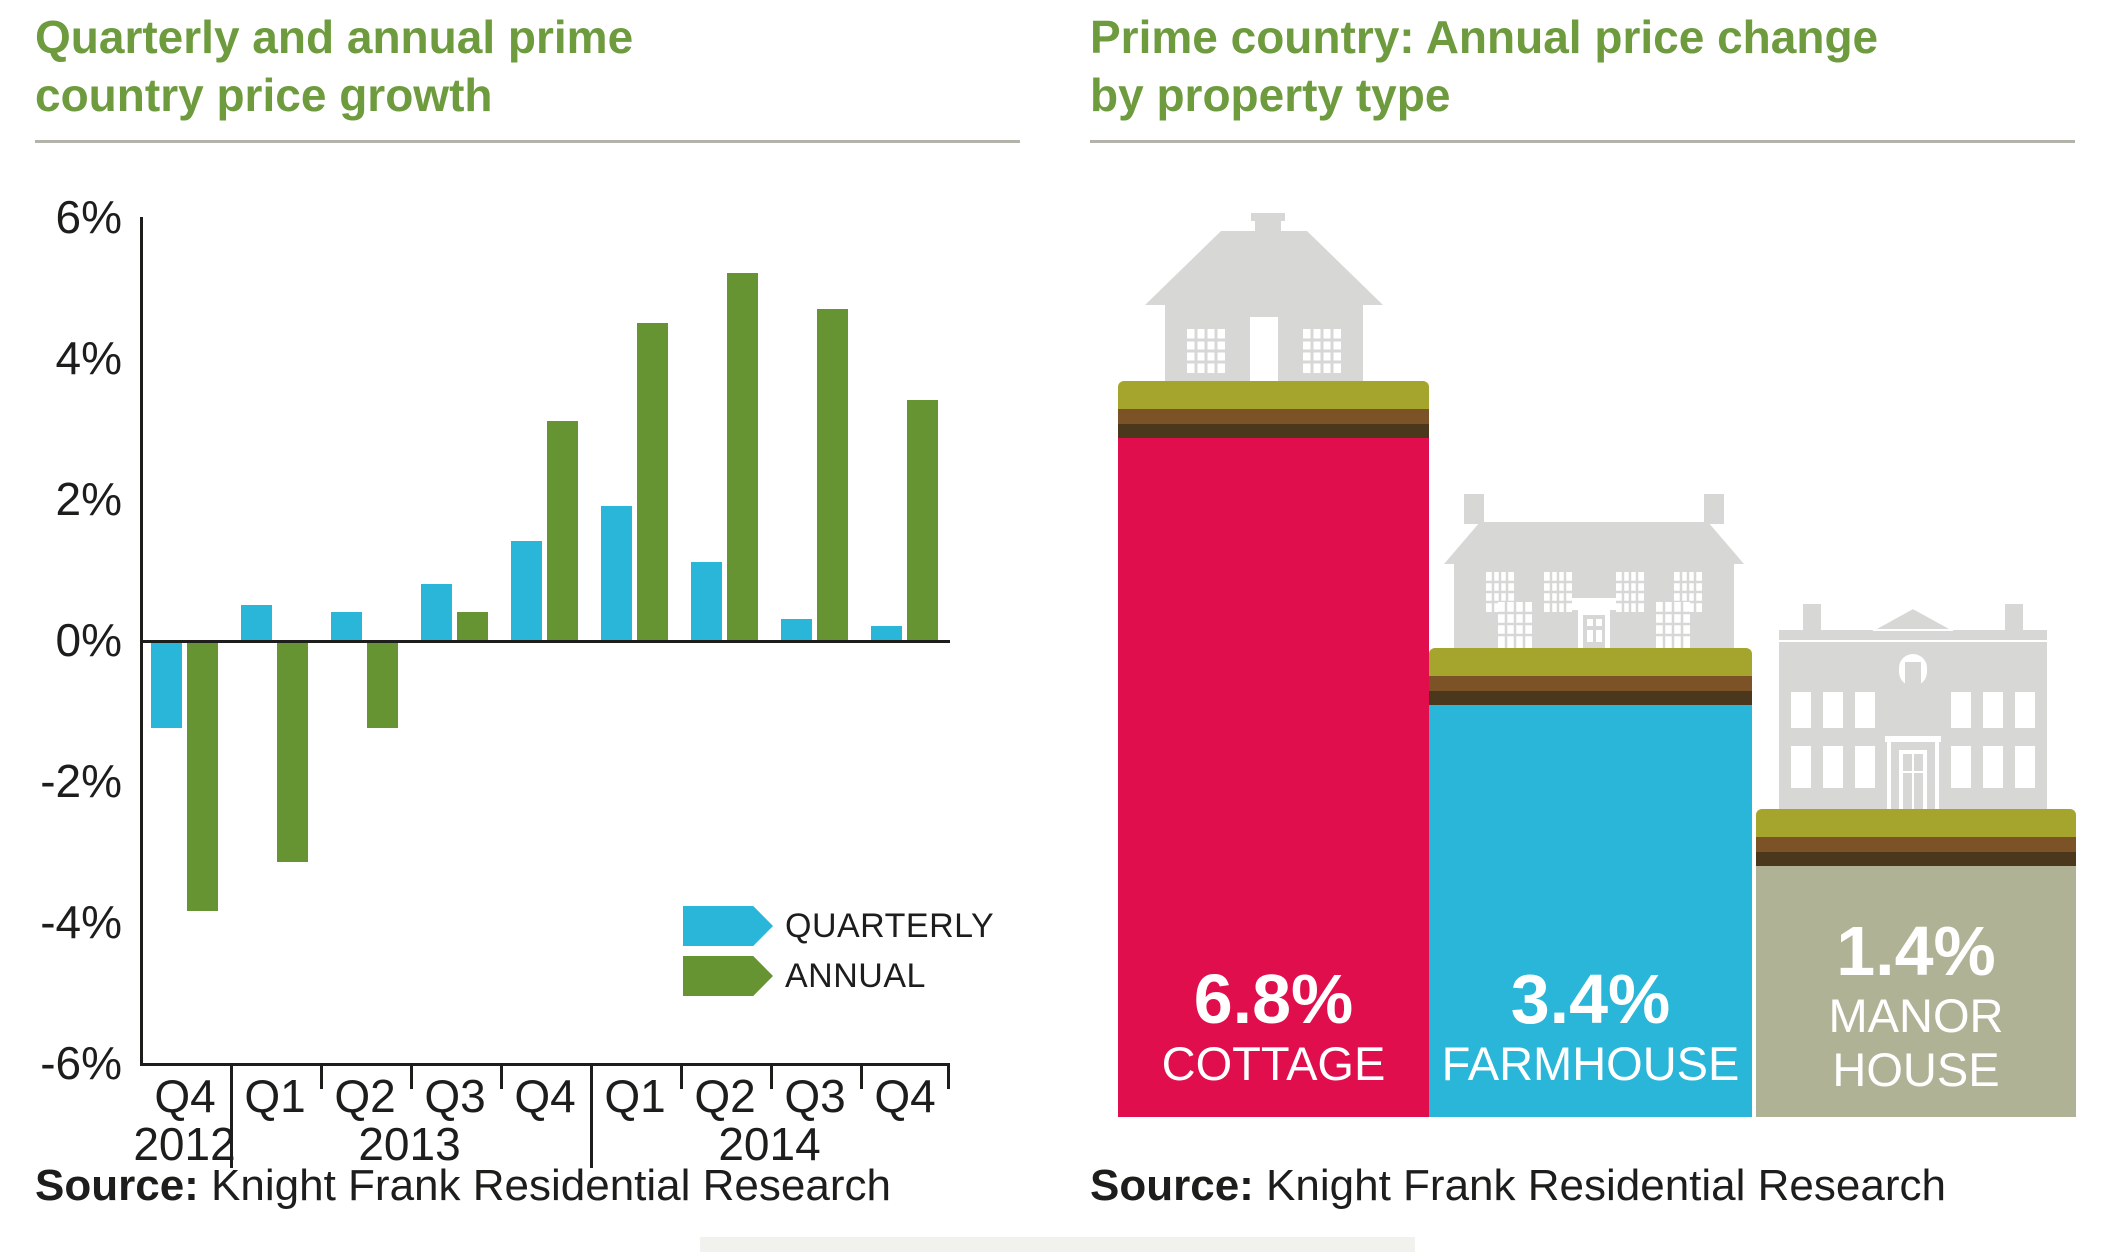  What do you see at coordinates (728, 926) in the screenshot?
I see `legend-swatch-quarterly` at bounding box center [728, 926].